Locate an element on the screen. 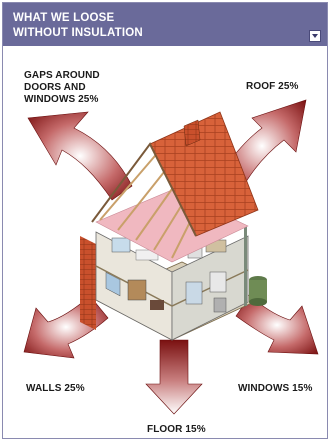  gaps-label: GAPS AROUND DOORS AND WINDOWS 25% is located at coordinates (62, 88).